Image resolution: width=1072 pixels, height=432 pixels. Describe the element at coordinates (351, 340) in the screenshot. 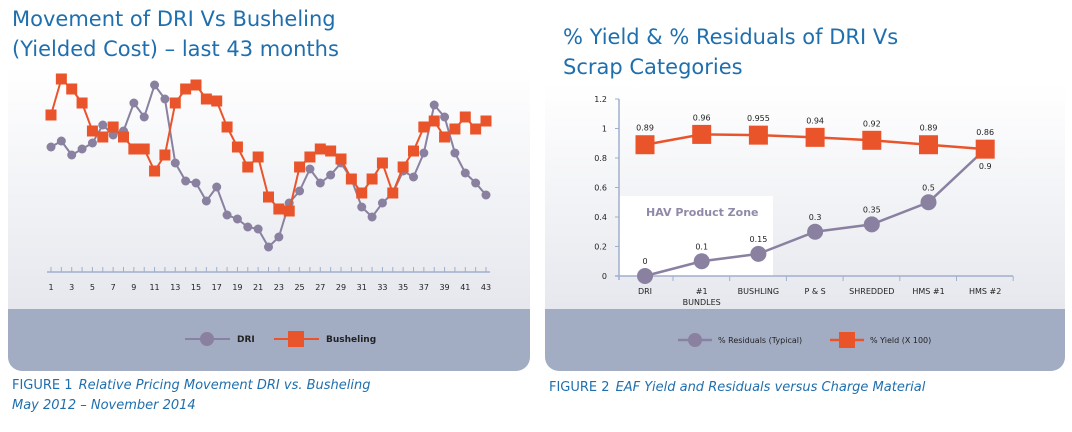

I see `legend-label: Busheling` at that location.